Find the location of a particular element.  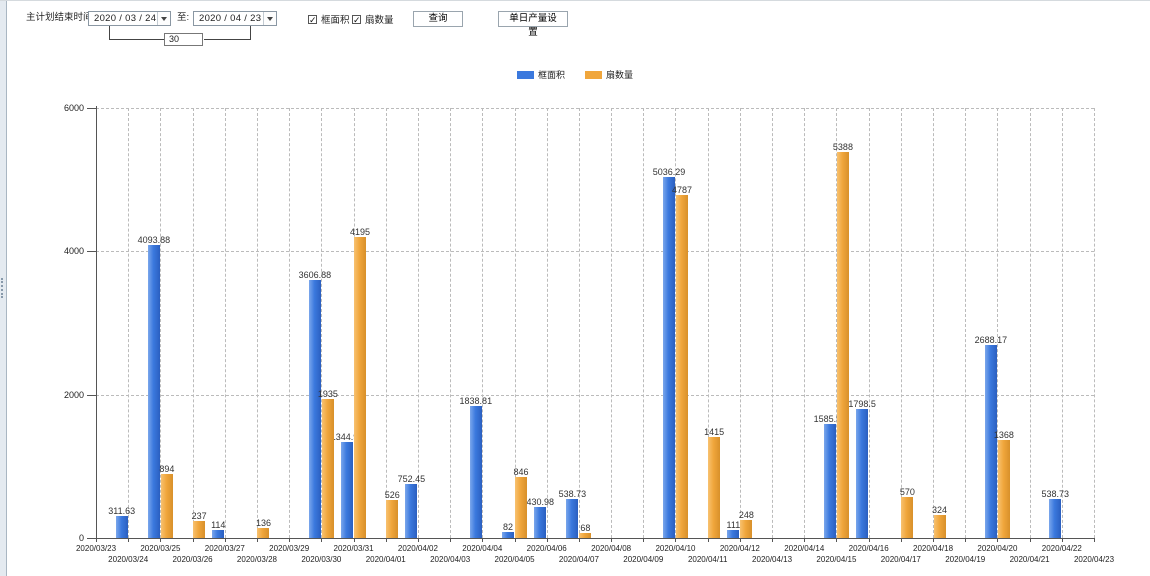

legend-item-frame-area: 框面积 is located at coordinates (540, 74).